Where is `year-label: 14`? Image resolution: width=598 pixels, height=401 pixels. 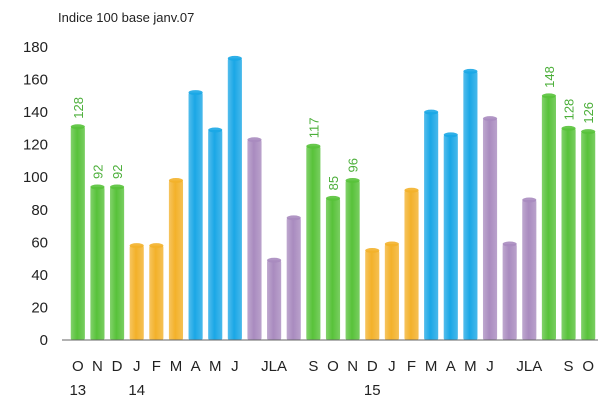
year-label: 14 is located at coordinates (136, 390).